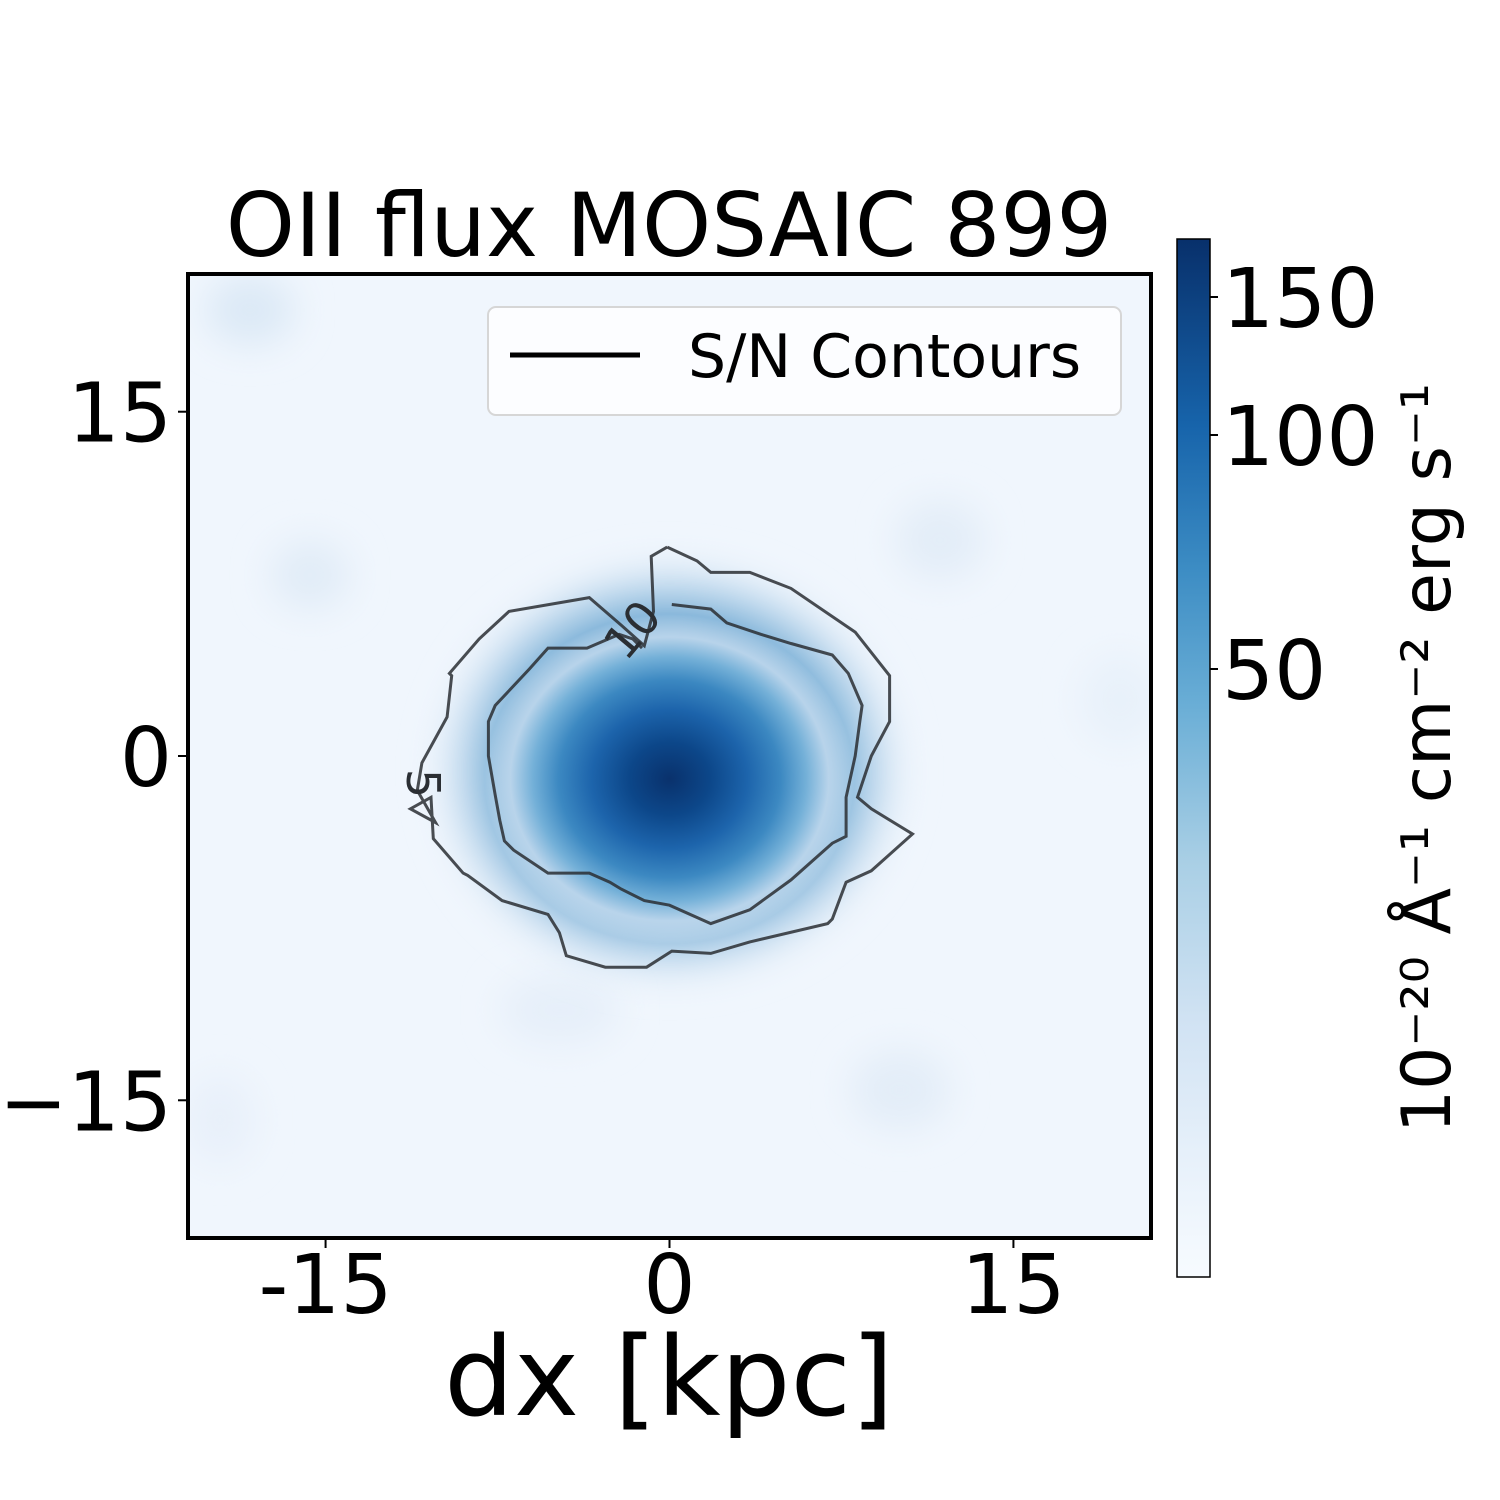 The width and height of the screenshot is (1500, 1500). I want to click on x-axis: -15 0 15, so click(662, 1285).